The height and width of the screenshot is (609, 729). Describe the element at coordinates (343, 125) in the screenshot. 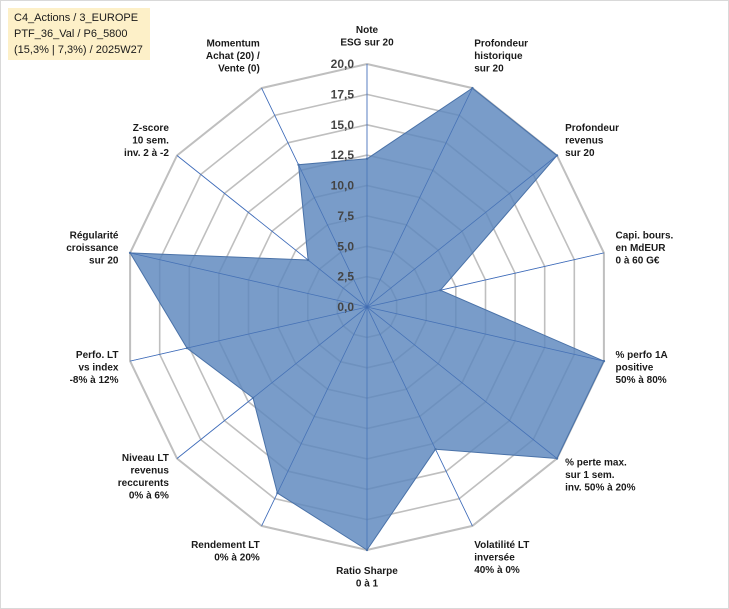

I see `tick-label-6: 15,0` at that location.